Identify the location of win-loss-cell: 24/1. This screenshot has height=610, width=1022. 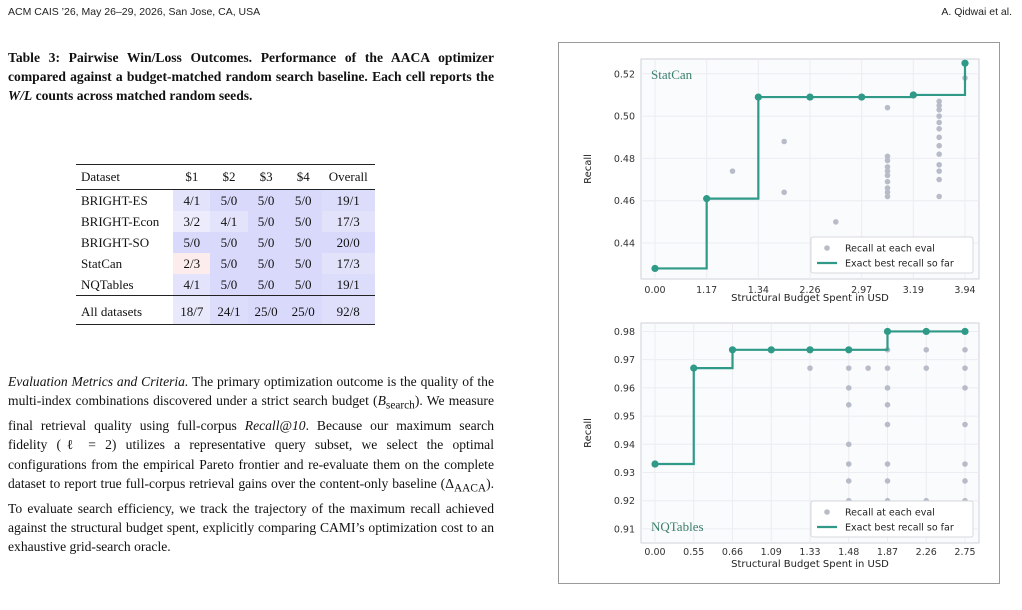
(229, 310).